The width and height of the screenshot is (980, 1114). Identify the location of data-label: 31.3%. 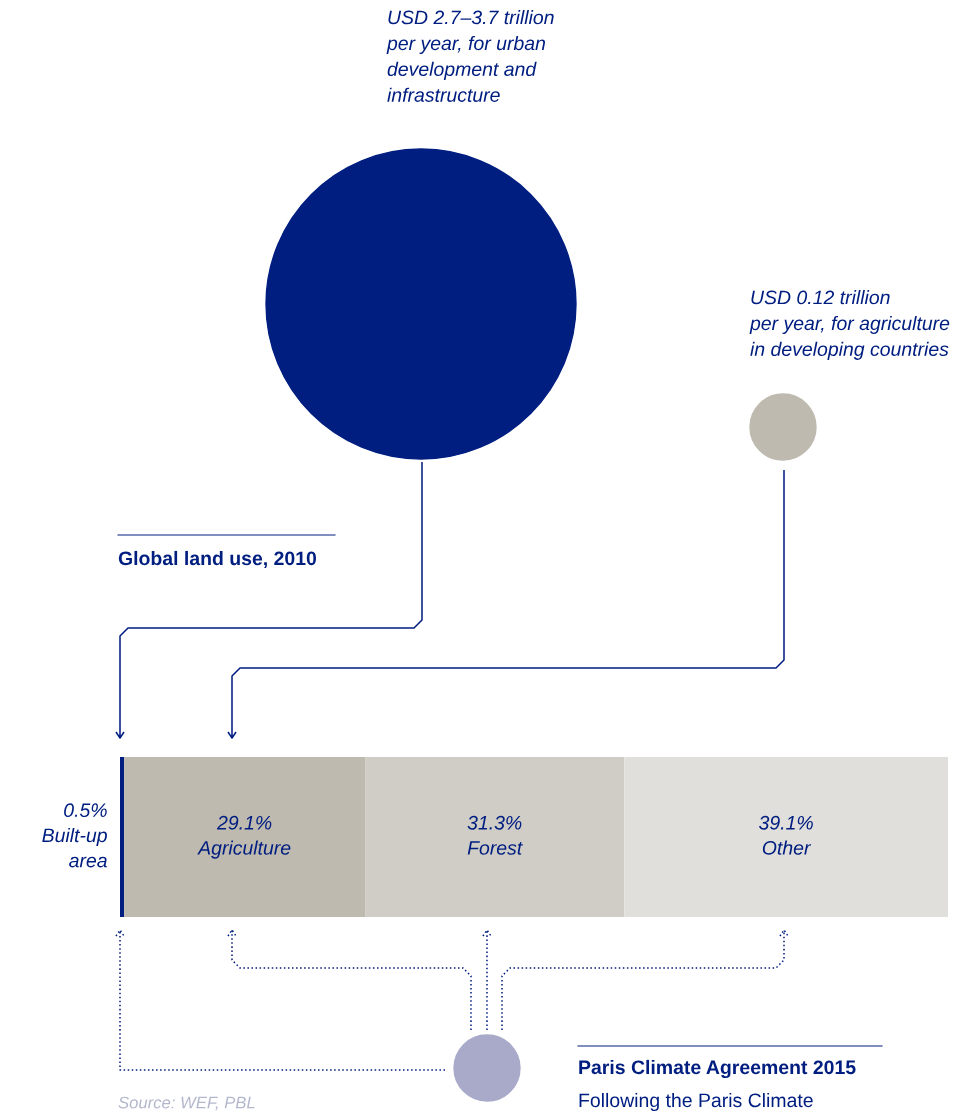
(494, 822).